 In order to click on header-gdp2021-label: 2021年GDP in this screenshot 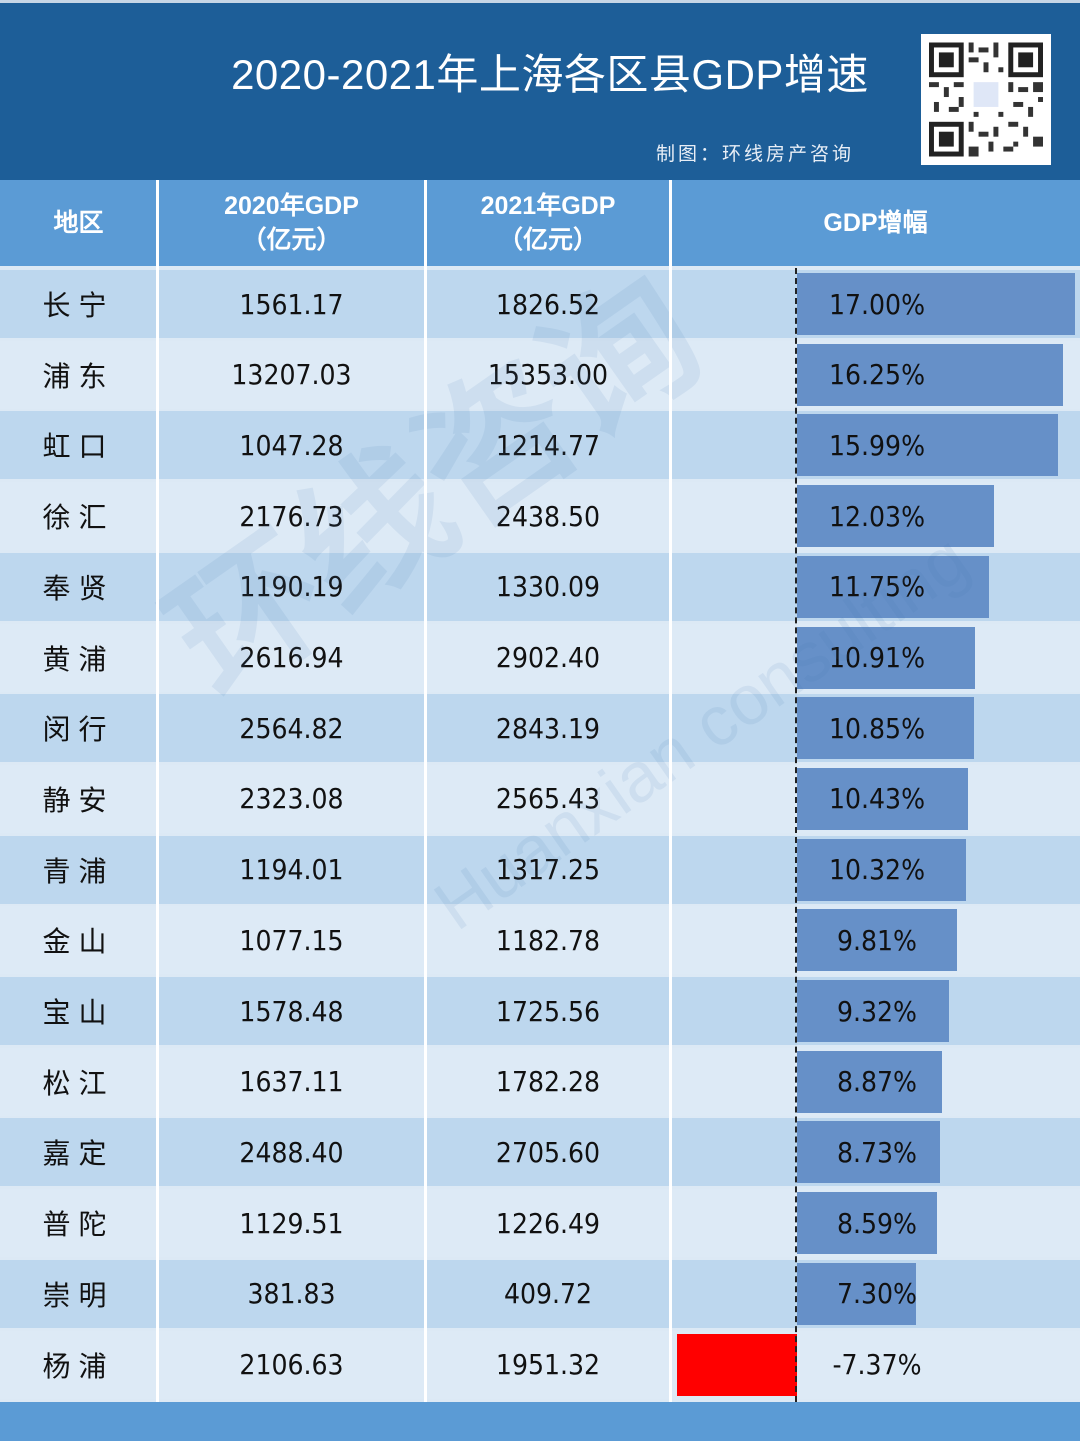, I will do `click(548, 206)`.